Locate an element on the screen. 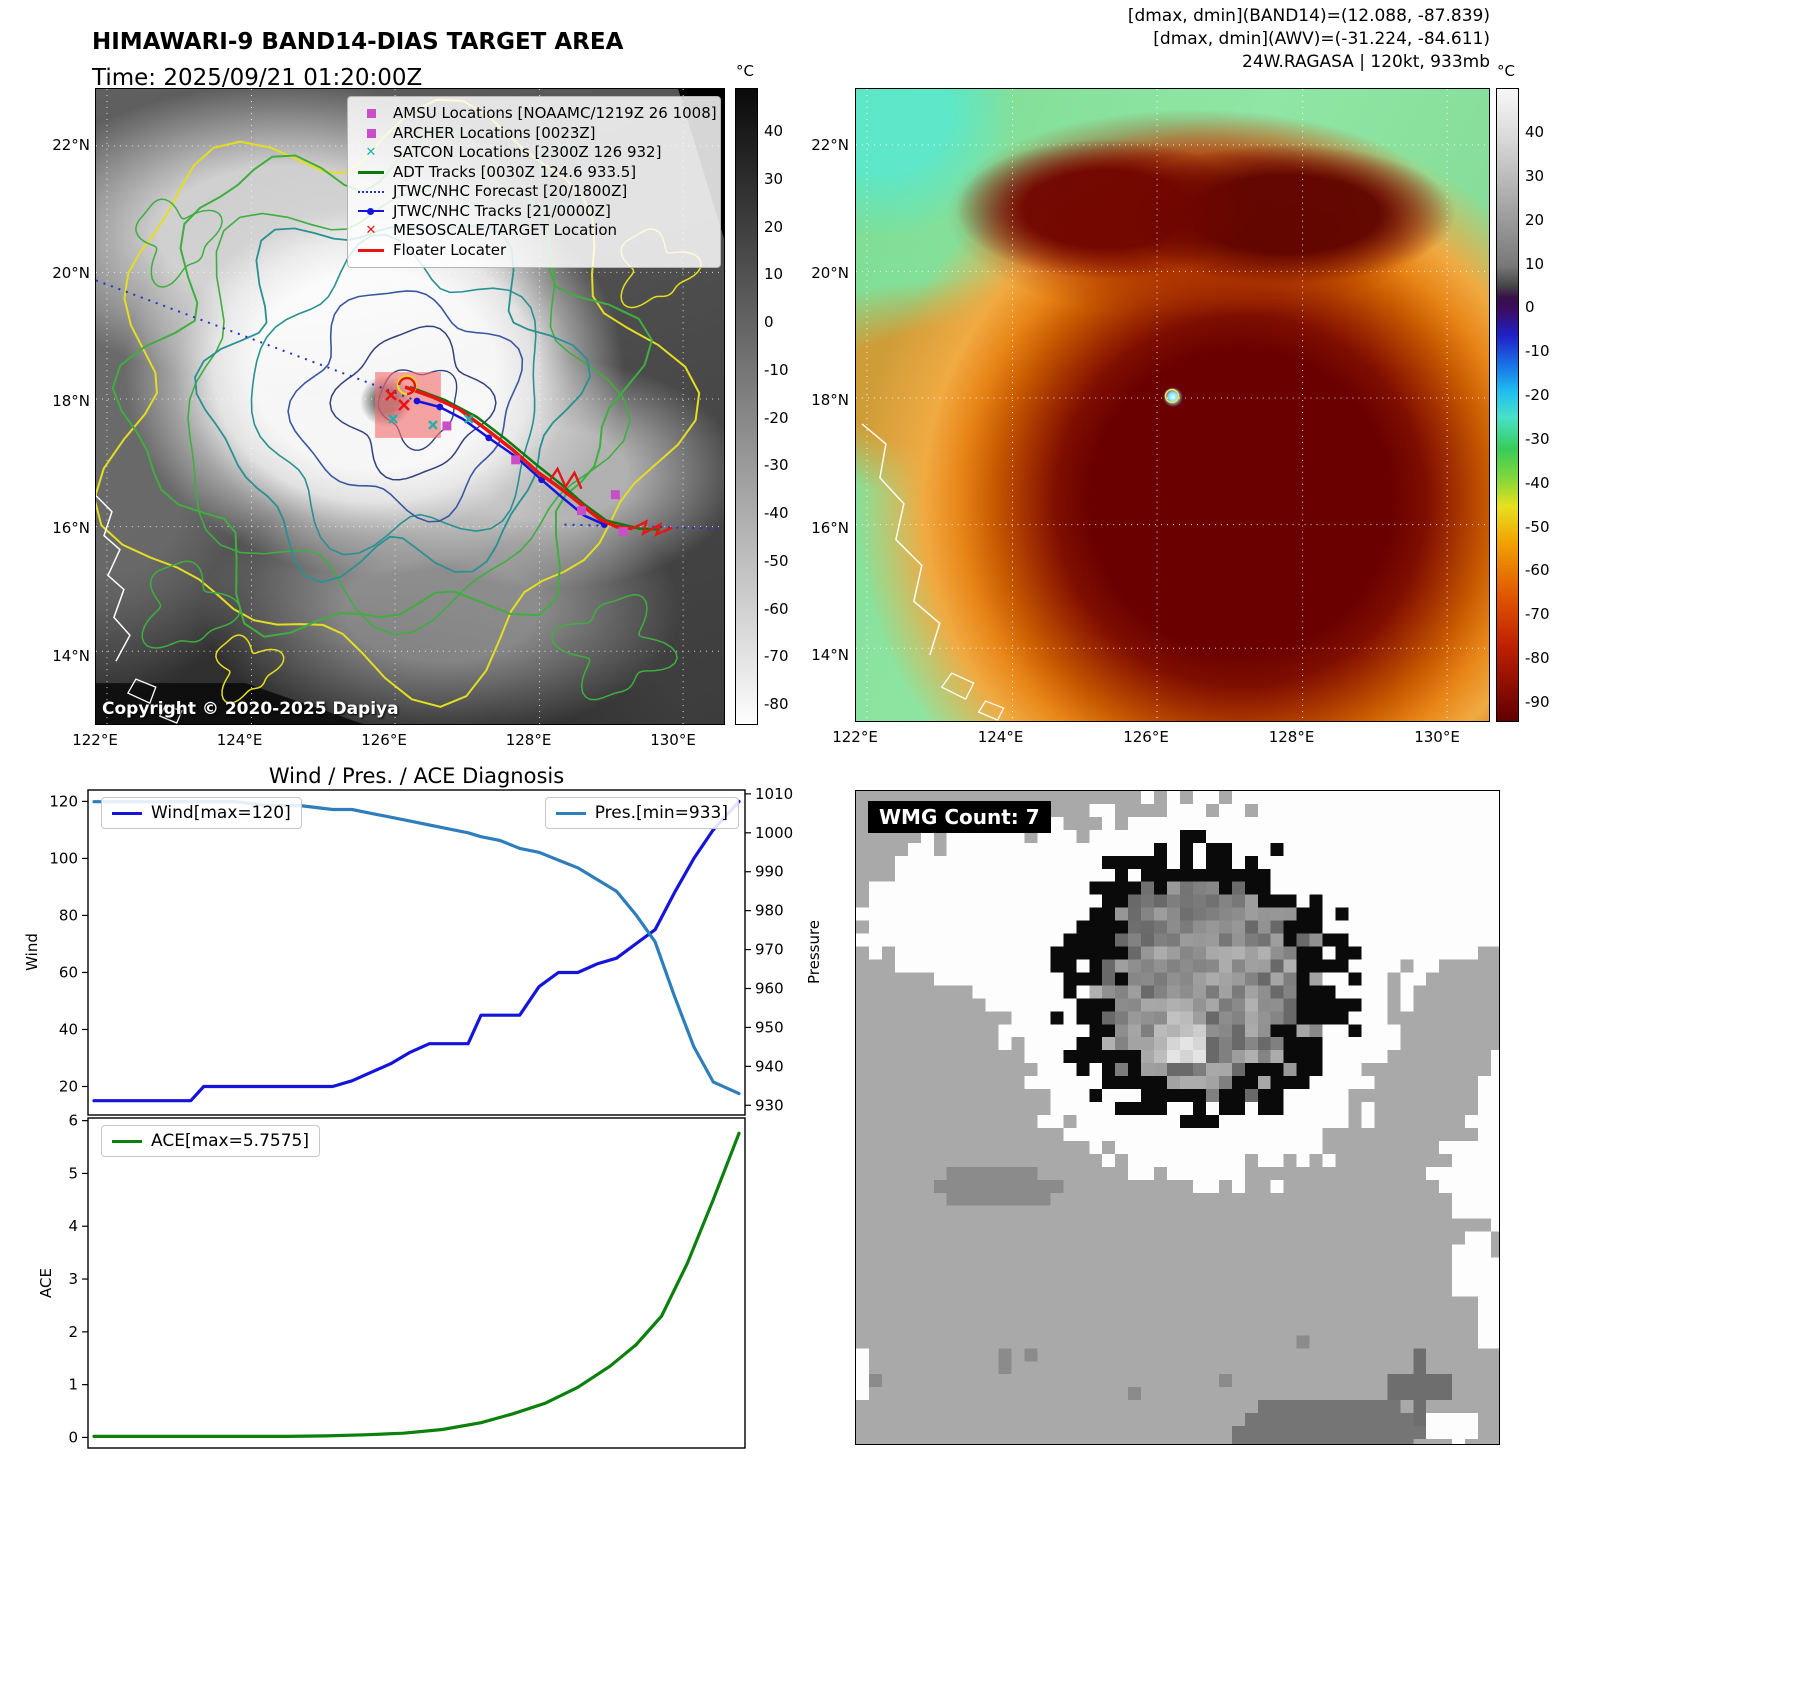 The width and height of the screenshot is (1797, 1690). y-tick-label: 2 is located at coordinates (73, 1332).